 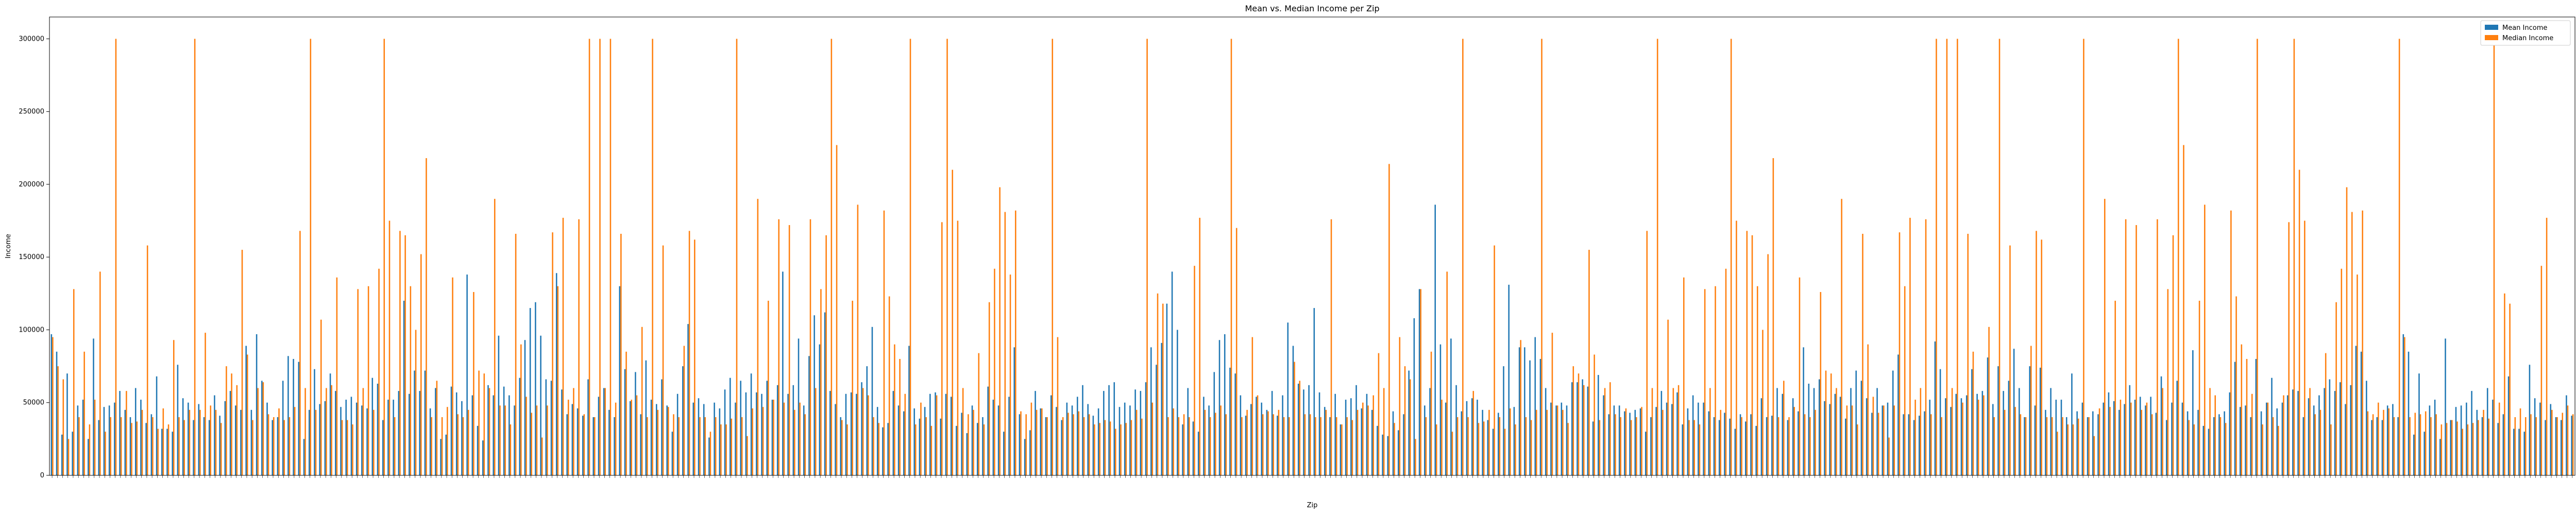 What do you see at coordinates (2524, 28) in the screenshot?
I see `legend-label-mean-income: Mean Income` at bounding box center [2524, 28].